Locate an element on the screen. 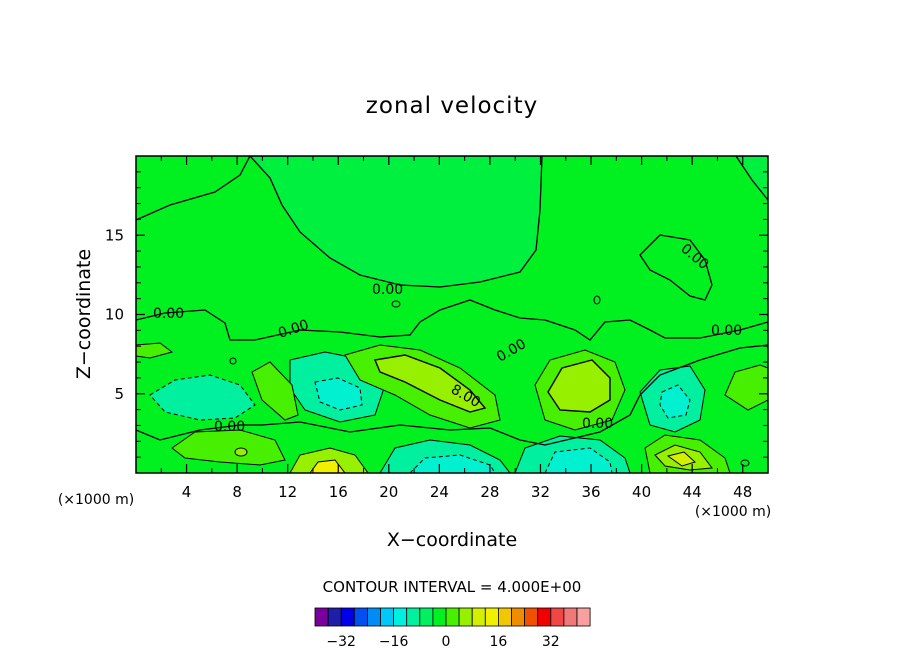 The width and height of the screenshot is (904, 654). x-tick-label: 12 is located at coordinates (287, 492).